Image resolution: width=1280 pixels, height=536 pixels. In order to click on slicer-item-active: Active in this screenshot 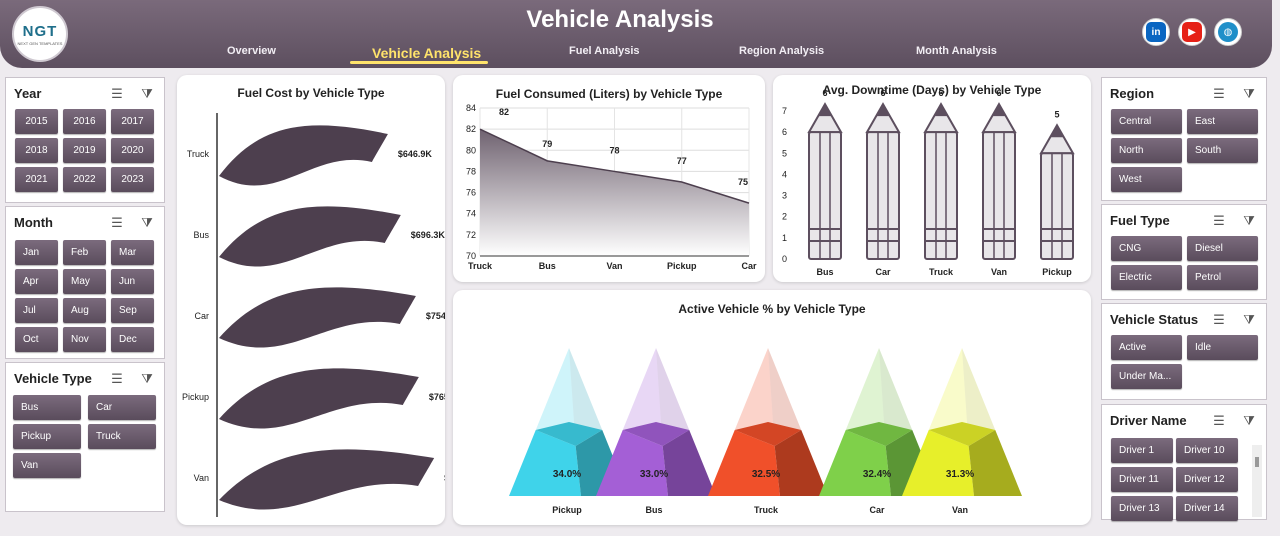, I will do `click(1146, 347)`.